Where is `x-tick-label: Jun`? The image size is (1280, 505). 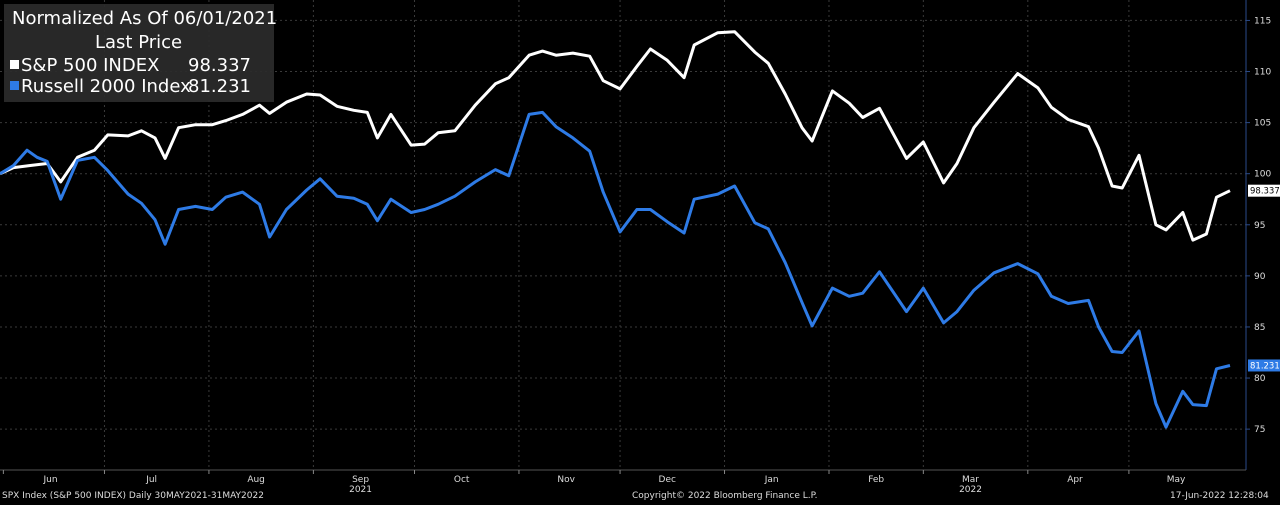 x-tick-label: Jun is located at coordinates (50, 480).